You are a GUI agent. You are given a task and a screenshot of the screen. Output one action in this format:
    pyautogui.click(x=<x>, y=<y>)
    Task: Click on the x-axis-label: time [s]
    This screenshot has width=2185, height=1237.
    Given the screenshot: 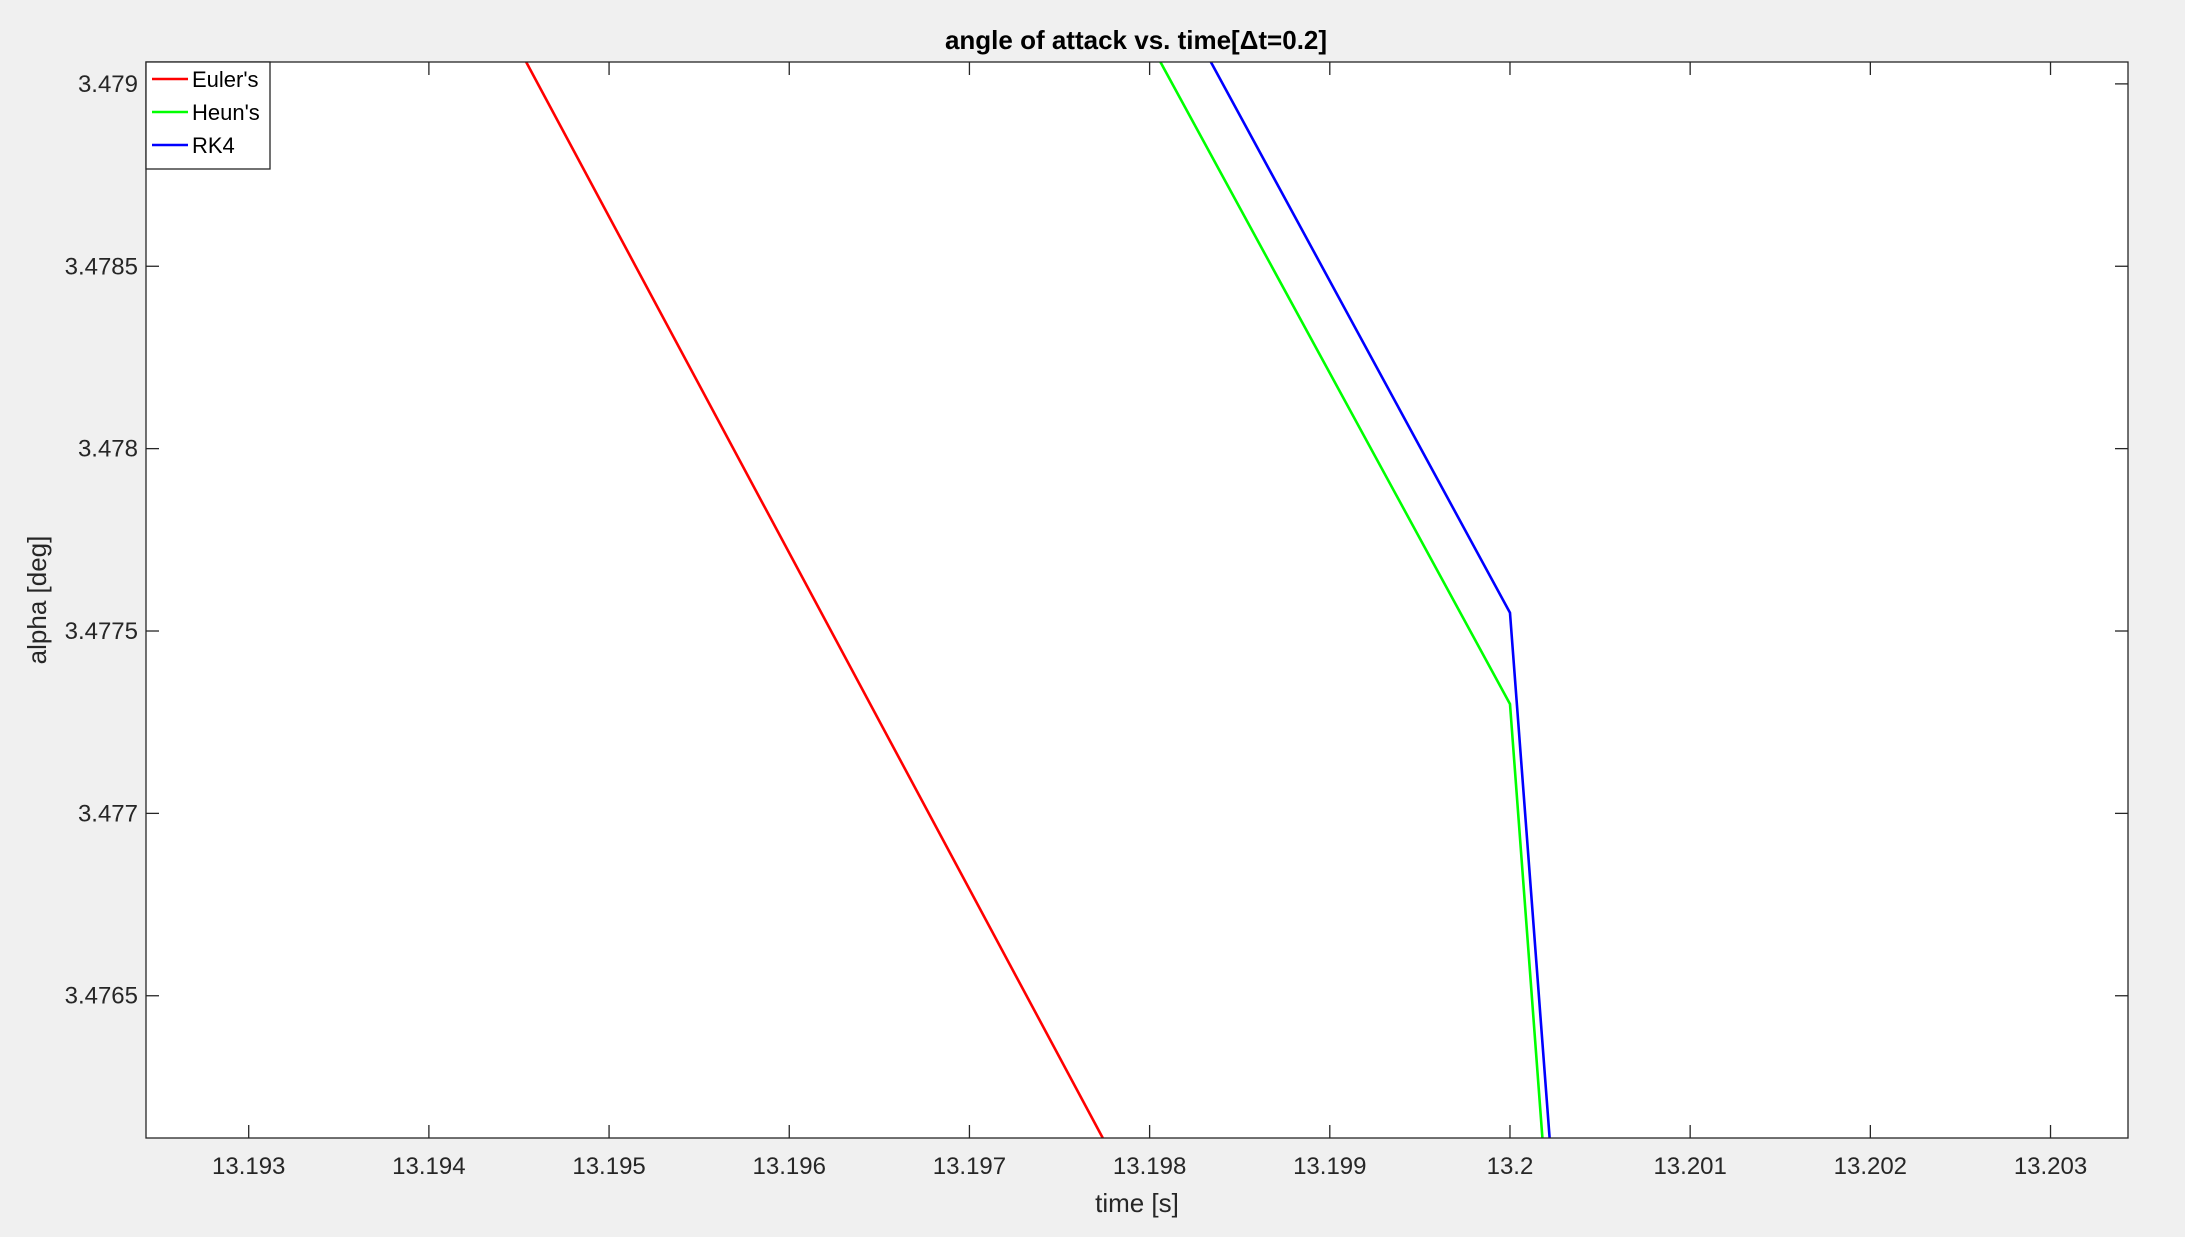 What is the action you would take?
    pyautogui.click(x=1137, y=1203)
    